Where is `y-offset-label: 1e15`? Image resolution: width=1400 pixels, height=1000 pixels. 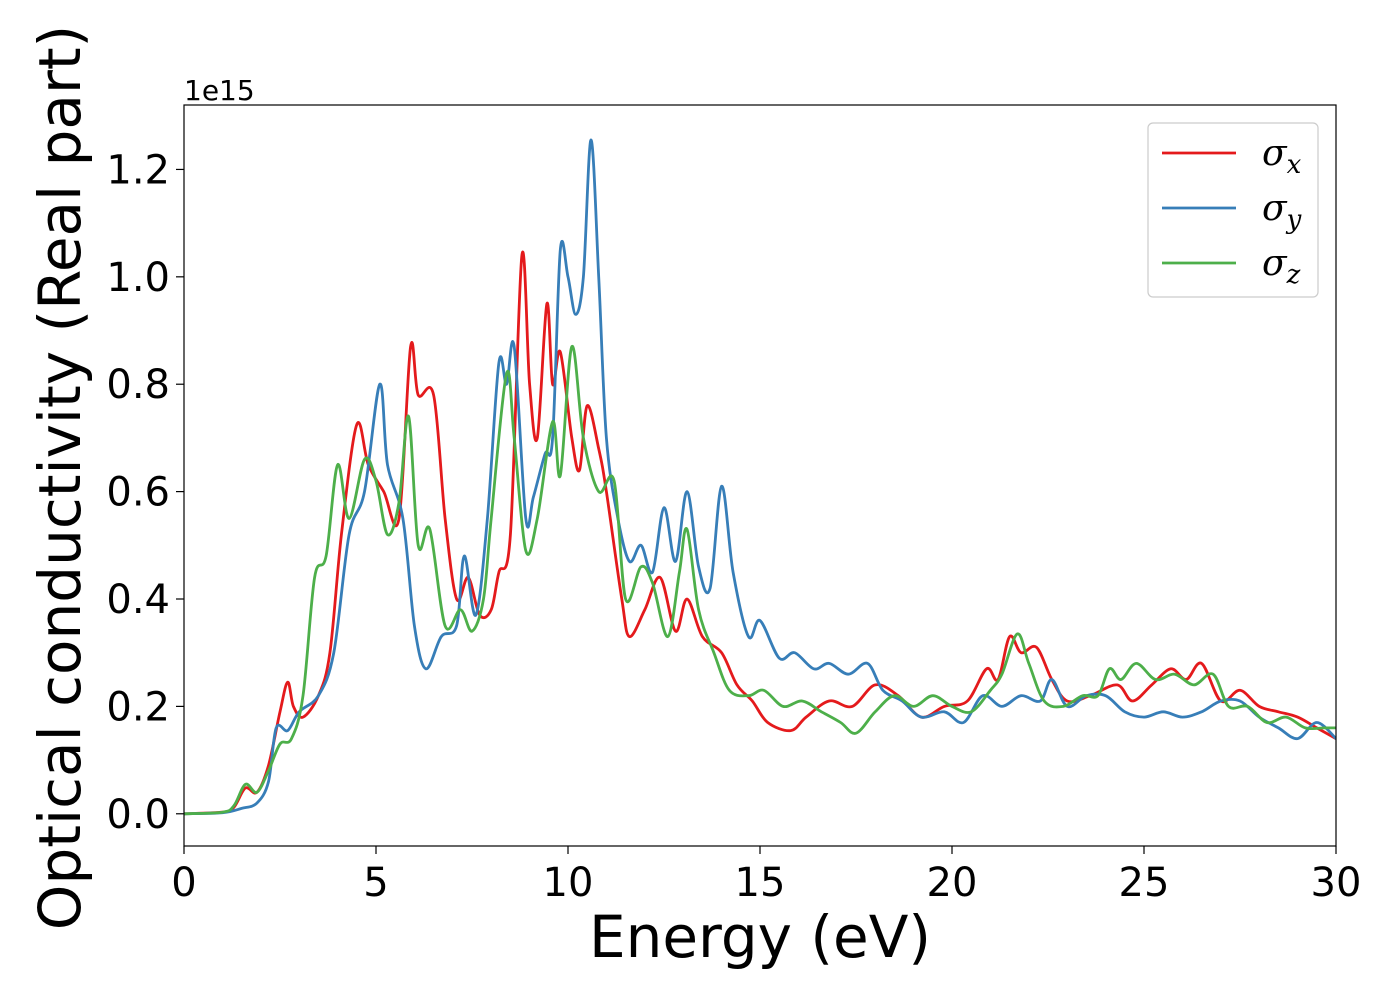
y-offset-label: 1e15 is located at coordinates (219, 90).